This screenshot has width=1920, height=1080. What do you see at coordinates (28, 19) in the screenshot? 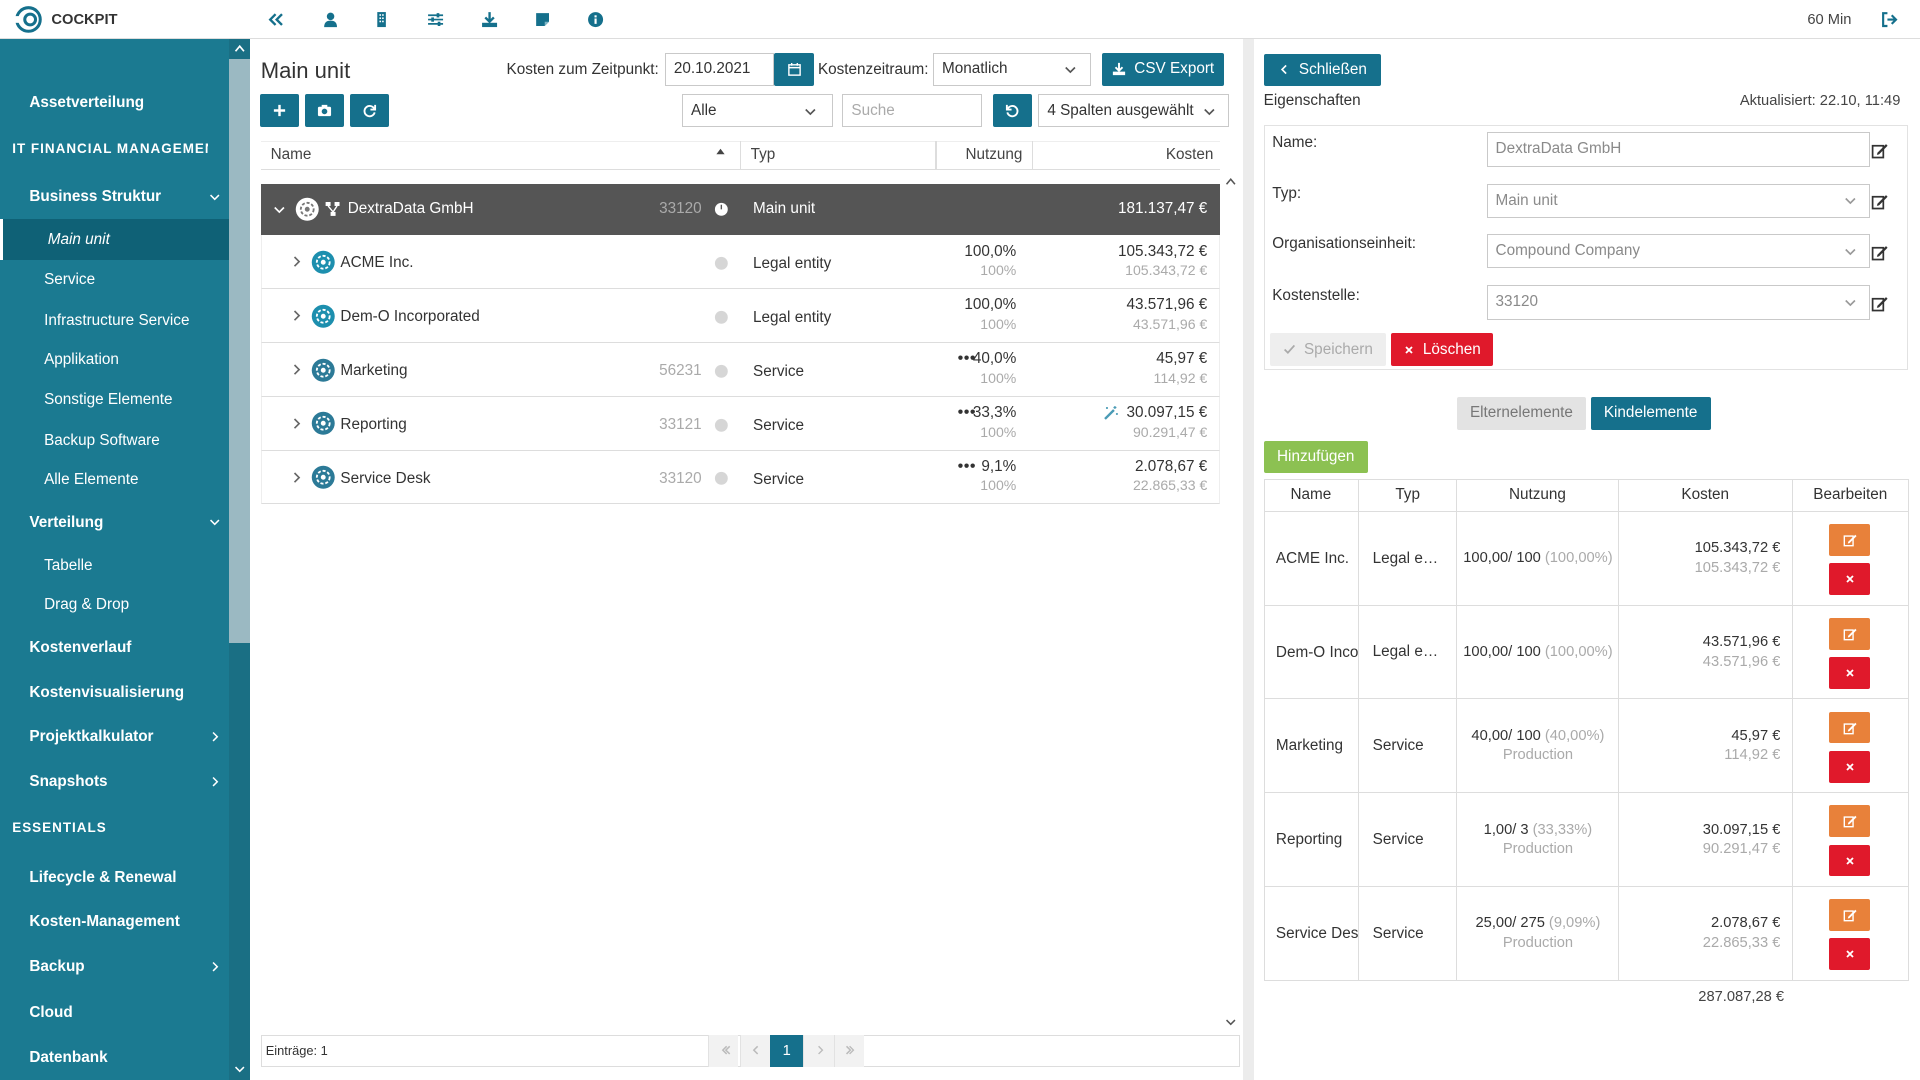
I see `logo-icon` at bounding box center [28, 19].